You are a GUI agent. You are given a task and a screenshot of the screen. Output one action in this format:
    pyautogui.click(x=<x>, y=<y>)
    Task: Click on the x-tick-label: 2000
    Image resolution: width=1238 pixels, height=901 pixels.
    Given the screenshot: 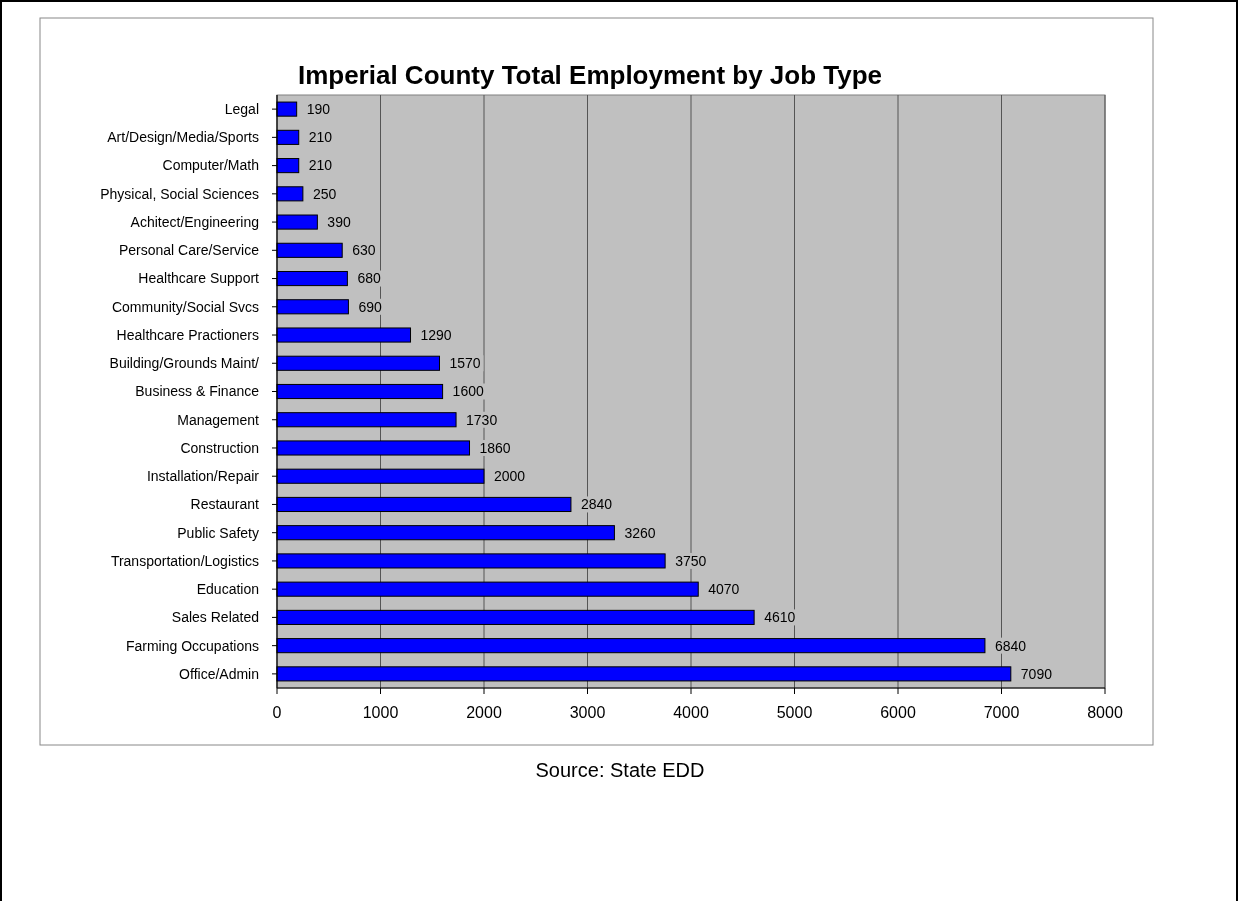 What is the action you would take?
    pyautogui.click(x=484, y=712)
    